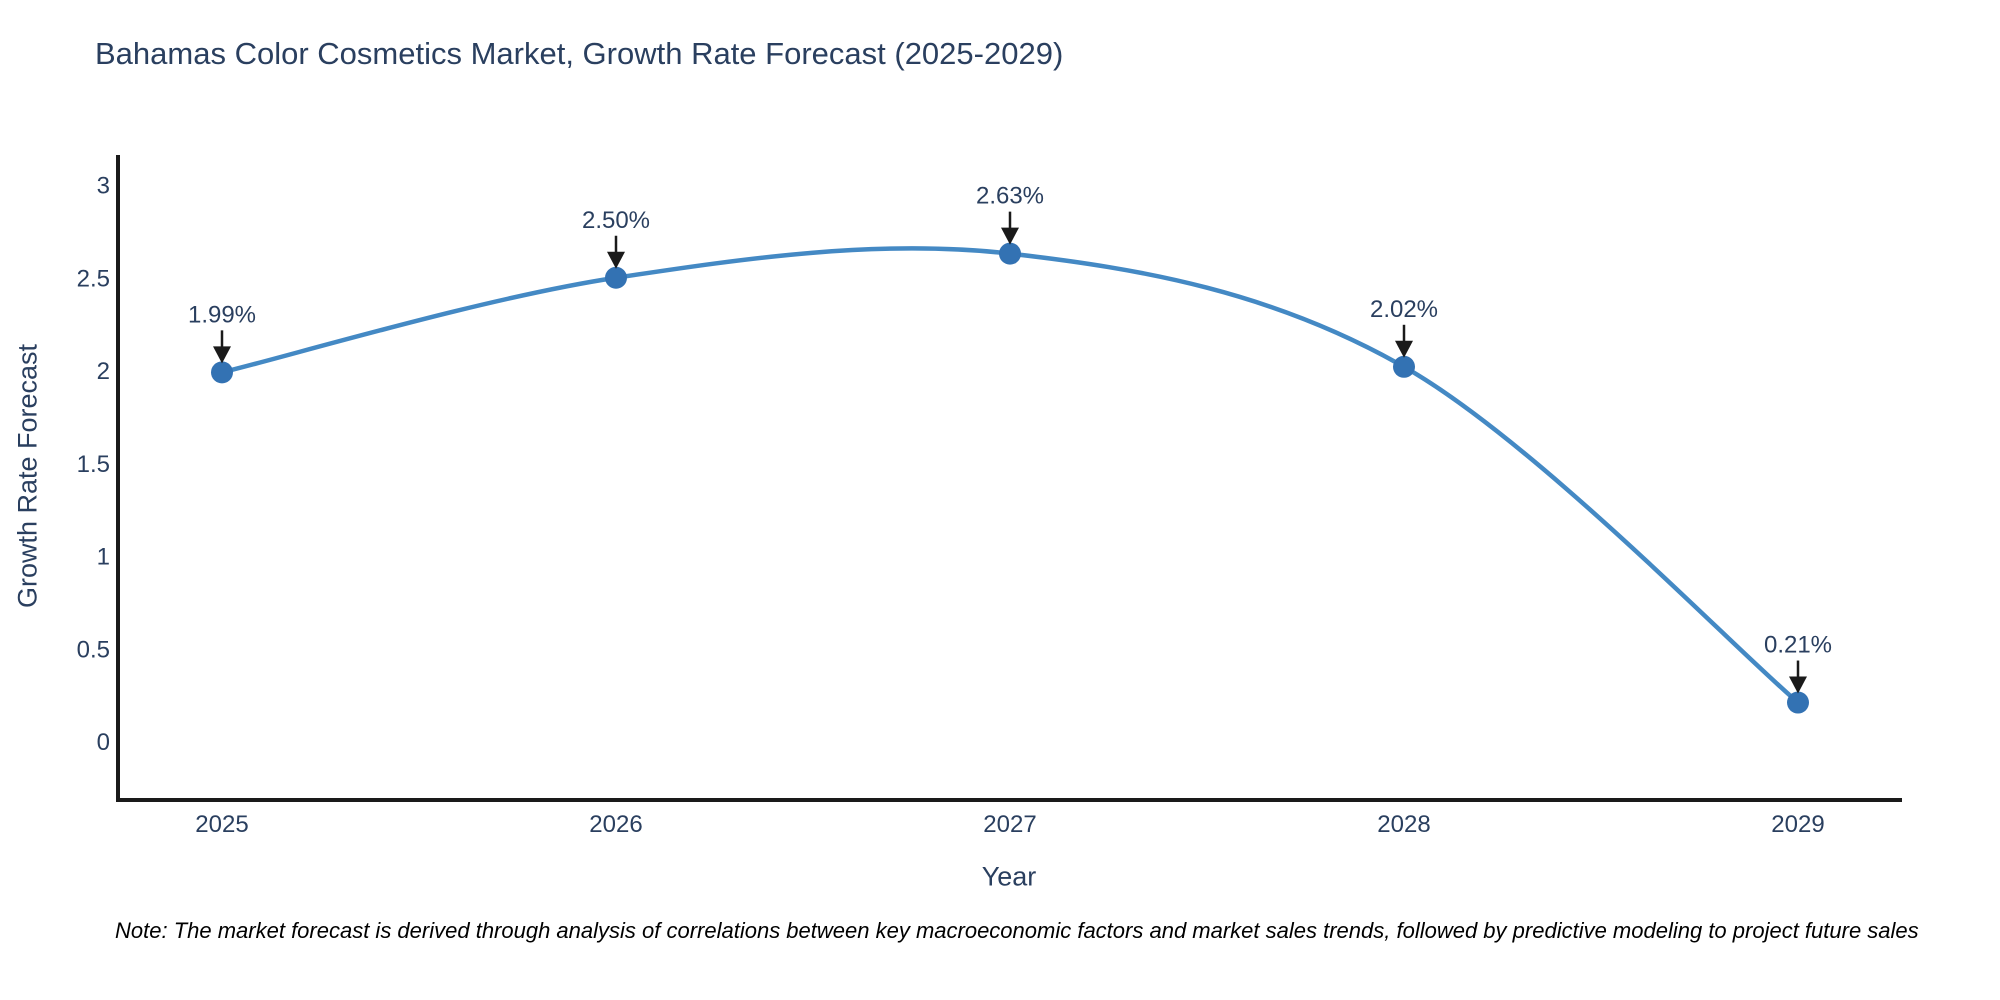 This screenshot has height=1000, width=2000. I want to click on y-tick-label: 2, so click(103, 371).